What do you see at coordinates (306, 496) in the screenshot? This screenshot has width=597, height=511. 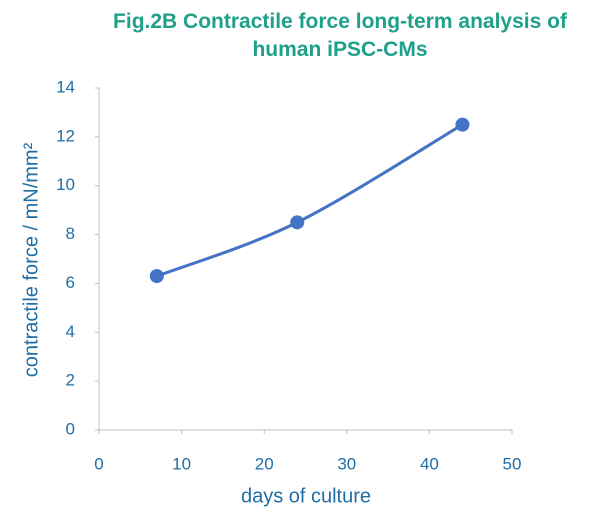 I see `x-axis-label: days of culture` at bounding box center [306, 496].